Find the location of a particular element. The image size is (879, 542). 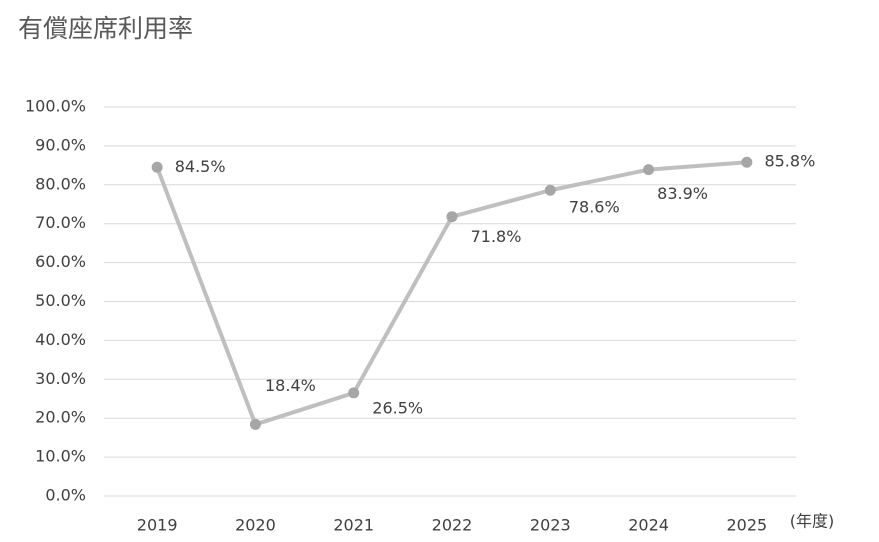

y-tick-label: 0.0% is located at coordinates (65, 495).